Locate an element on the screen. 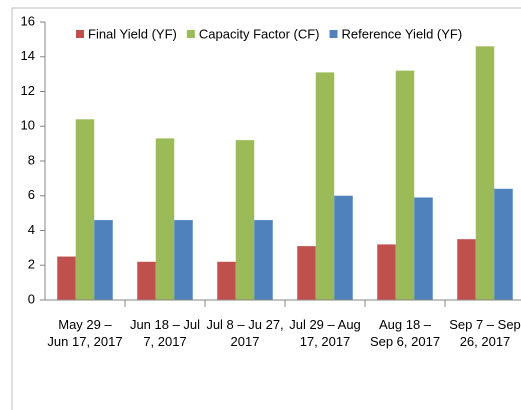  legend-label: Reference Yield (YF) is located at coordinates (402, 33).